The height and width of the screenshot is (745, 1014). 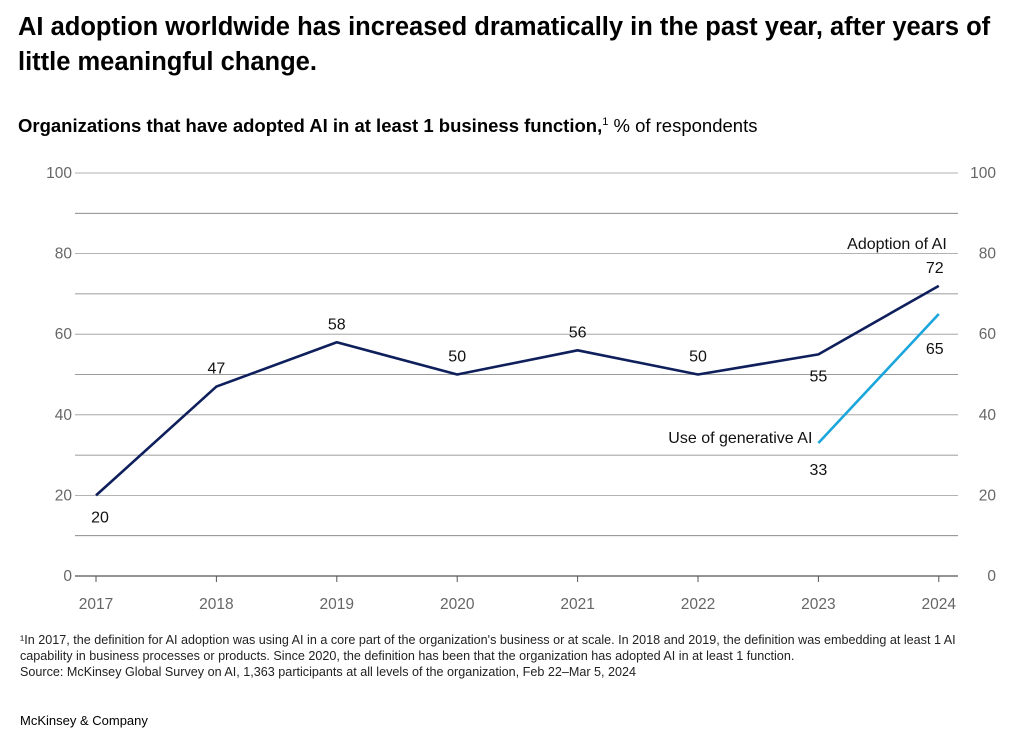 I want to click on x-tick-label: 2019, so click(x=337, y=604).